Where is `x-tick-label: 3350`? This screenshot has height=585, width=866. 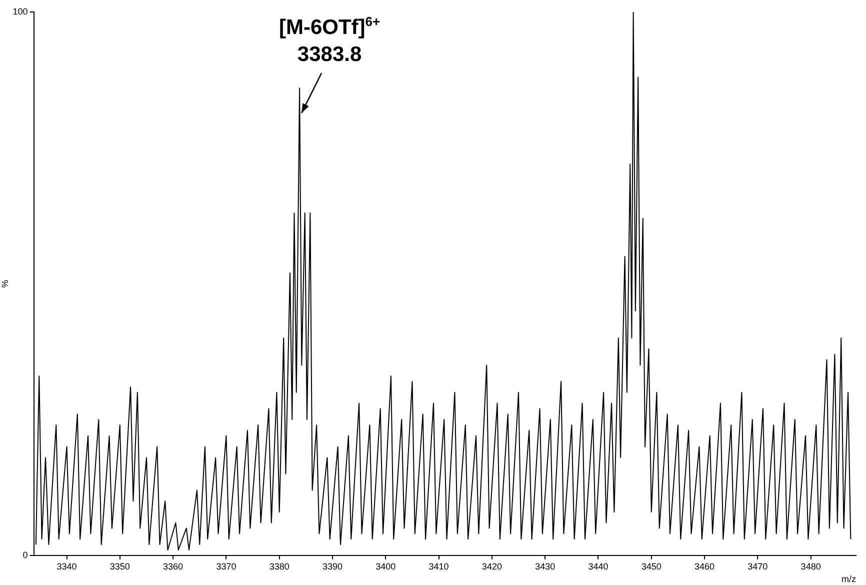 x-tick-label: 3350 is located at coordinates (120, 566).